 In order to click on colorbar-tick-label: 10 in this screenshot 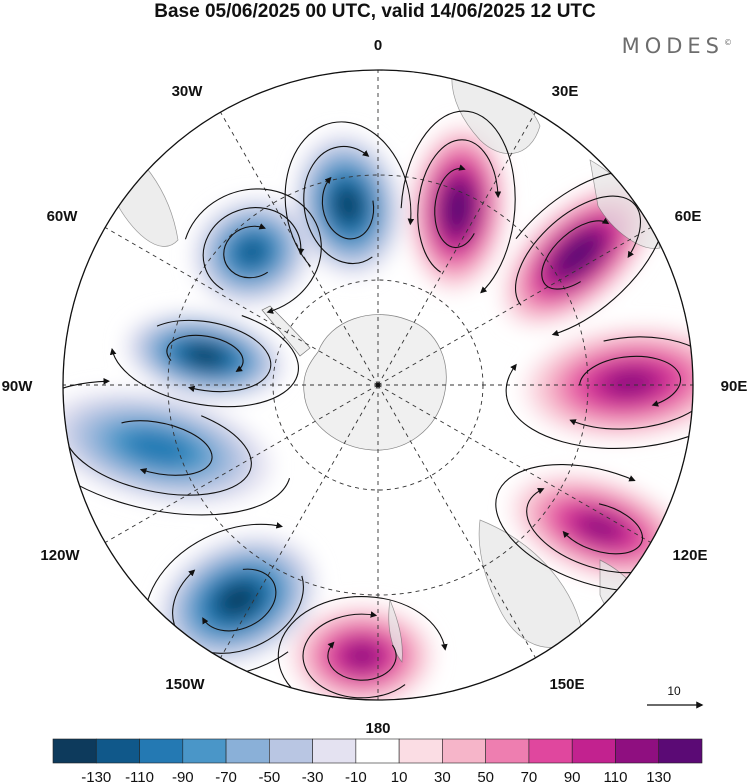, I will do `click(399, 776)`.